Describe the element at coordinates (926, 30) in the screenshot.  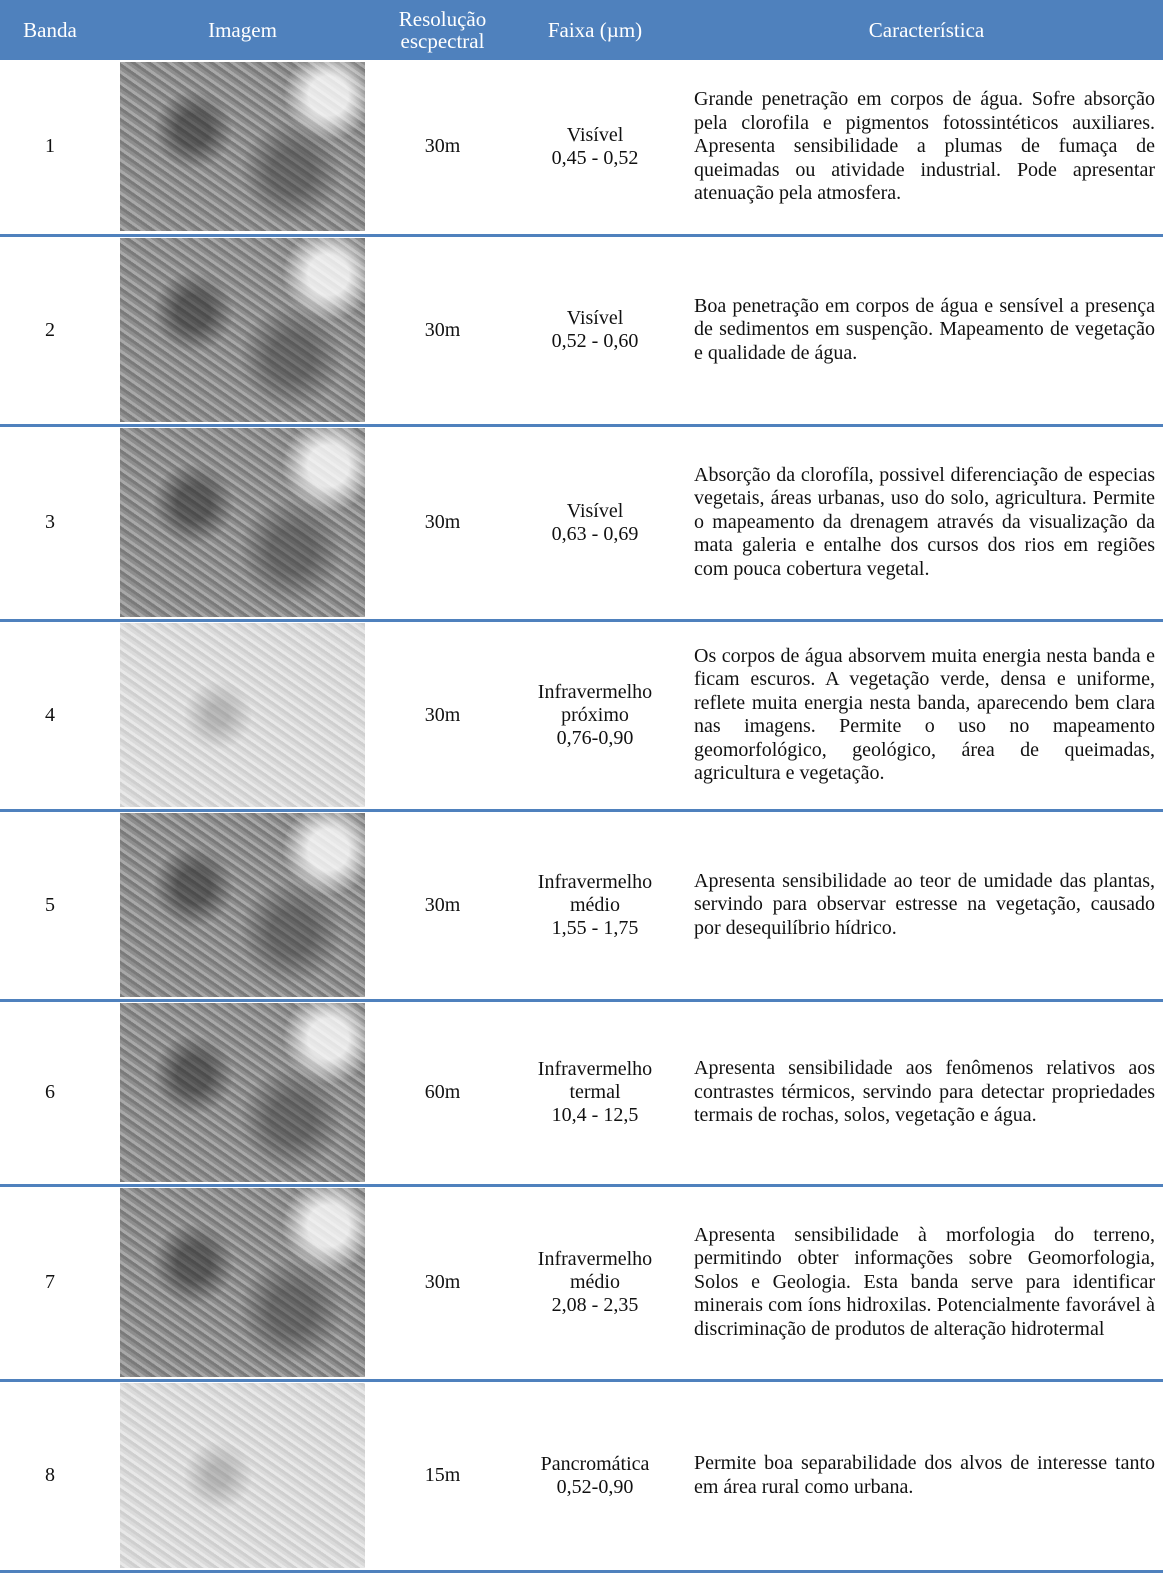
I see `header-cell: Característica` at that location.